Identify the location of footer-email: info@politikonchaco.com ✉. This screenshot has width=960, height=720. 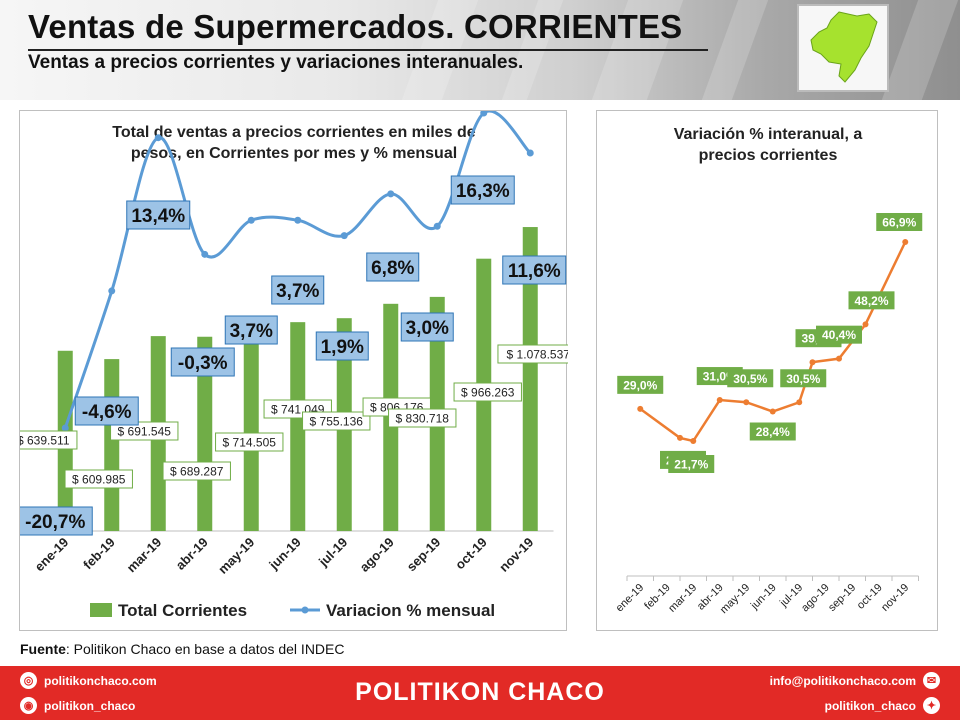
(855, 680).